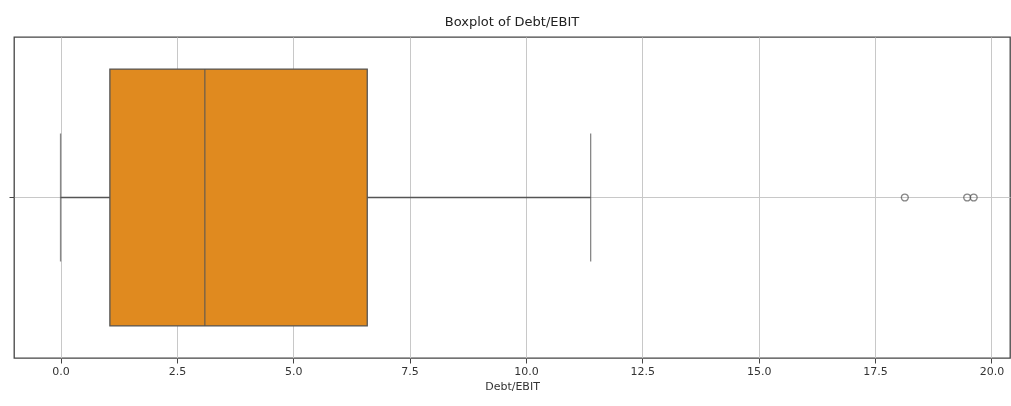 The height and width of the screenshot is (406, 1011). I want to click on x-tick-label: 2.5, so click(177, 371).